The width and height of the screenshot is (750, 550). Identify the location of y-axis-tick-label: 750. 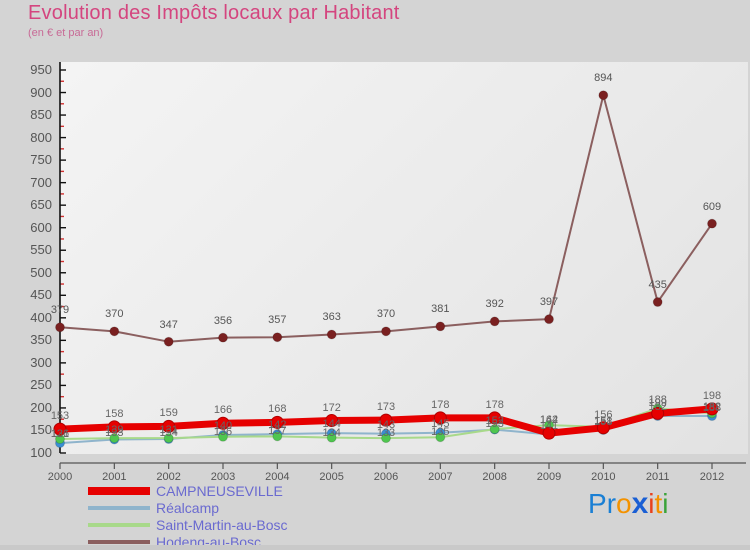
(41, 160).